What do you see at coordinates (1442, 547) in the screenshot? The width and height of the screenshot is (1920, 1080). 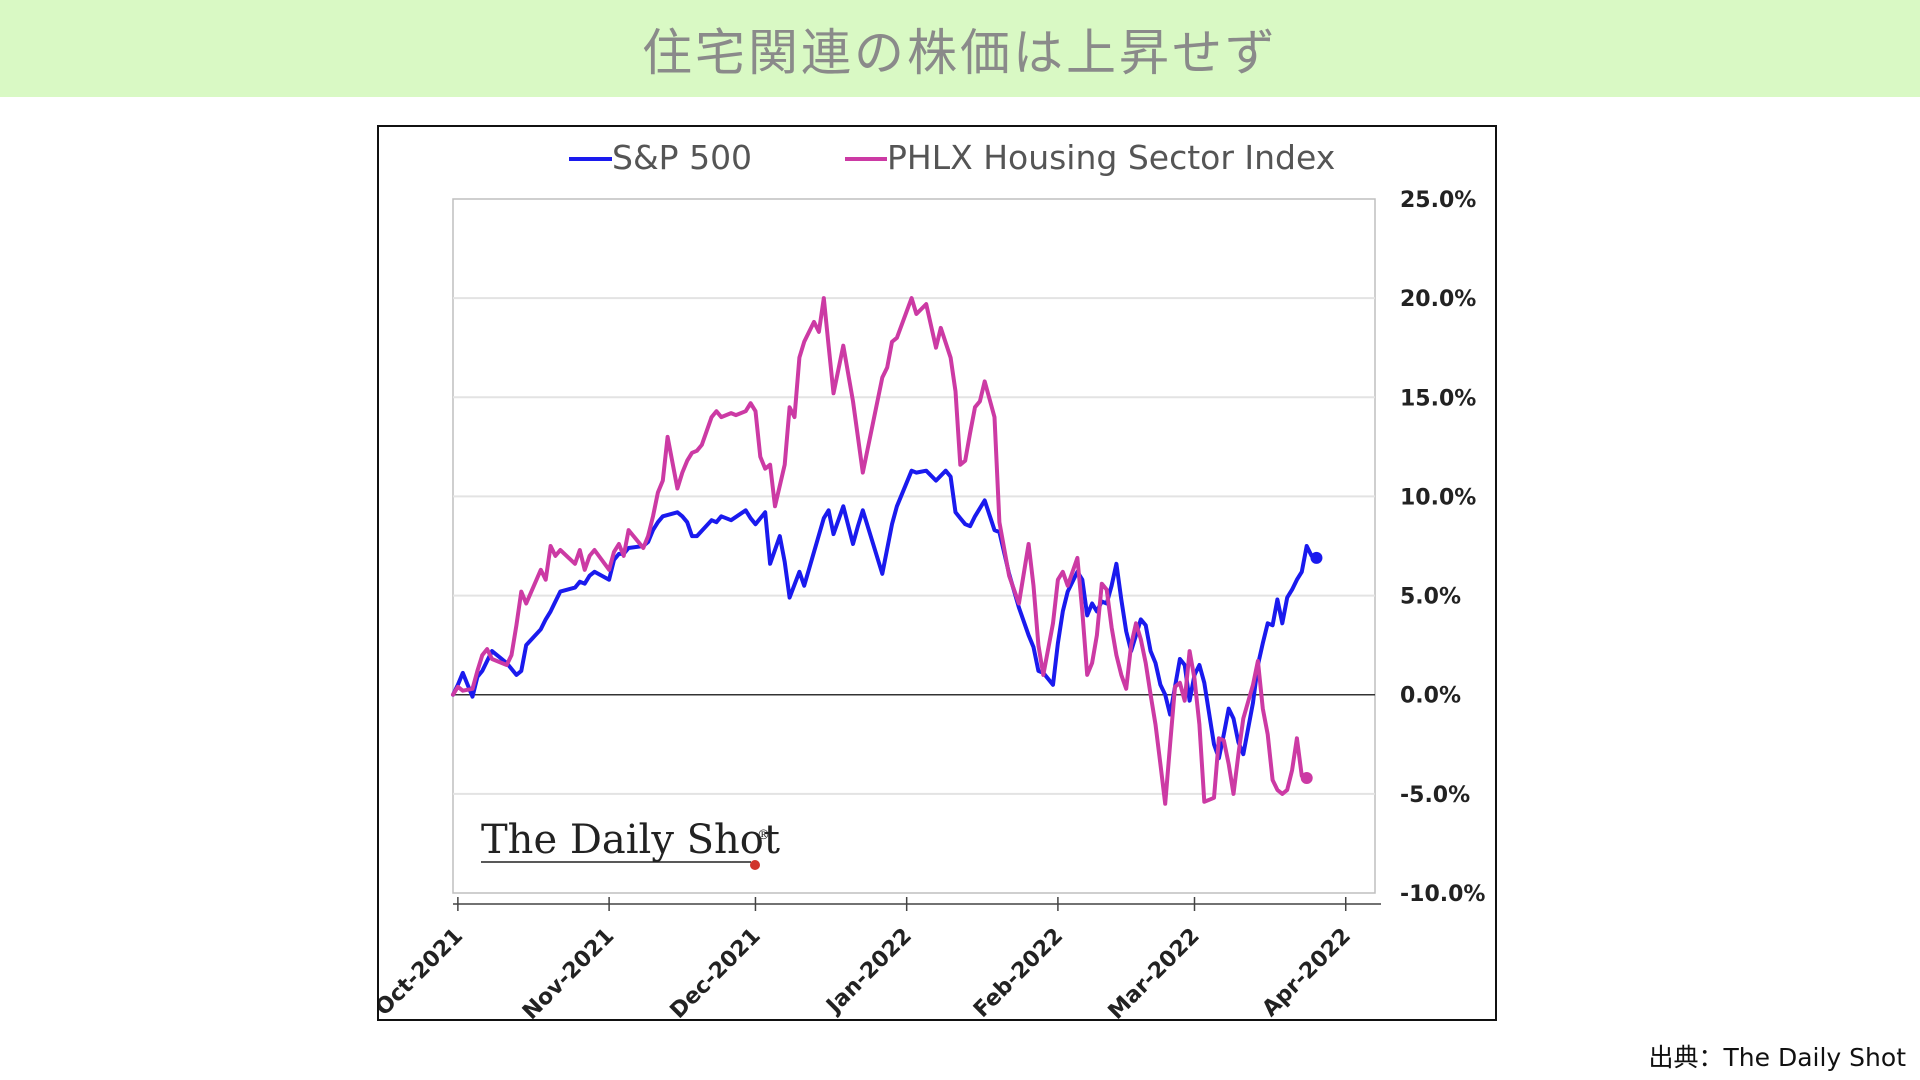 I see `y-axis-ticks: 25.0% 20.0% 15.0% 10.0% 5.0% 0.0% -5.0% -10.0%` at bounding box center [1442, 547].